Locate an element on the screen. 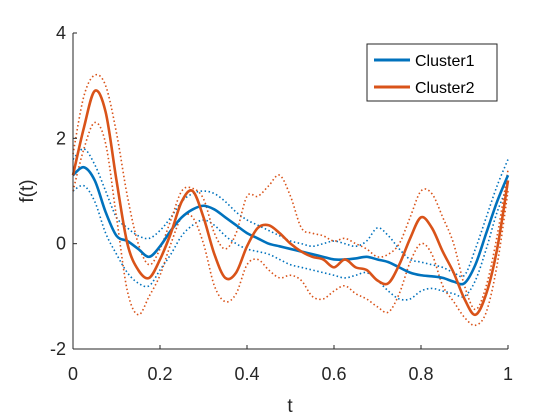 The height and width of the screenshot is (420, 560). y-tick-label: -2 is located at coordinates (58, 349).